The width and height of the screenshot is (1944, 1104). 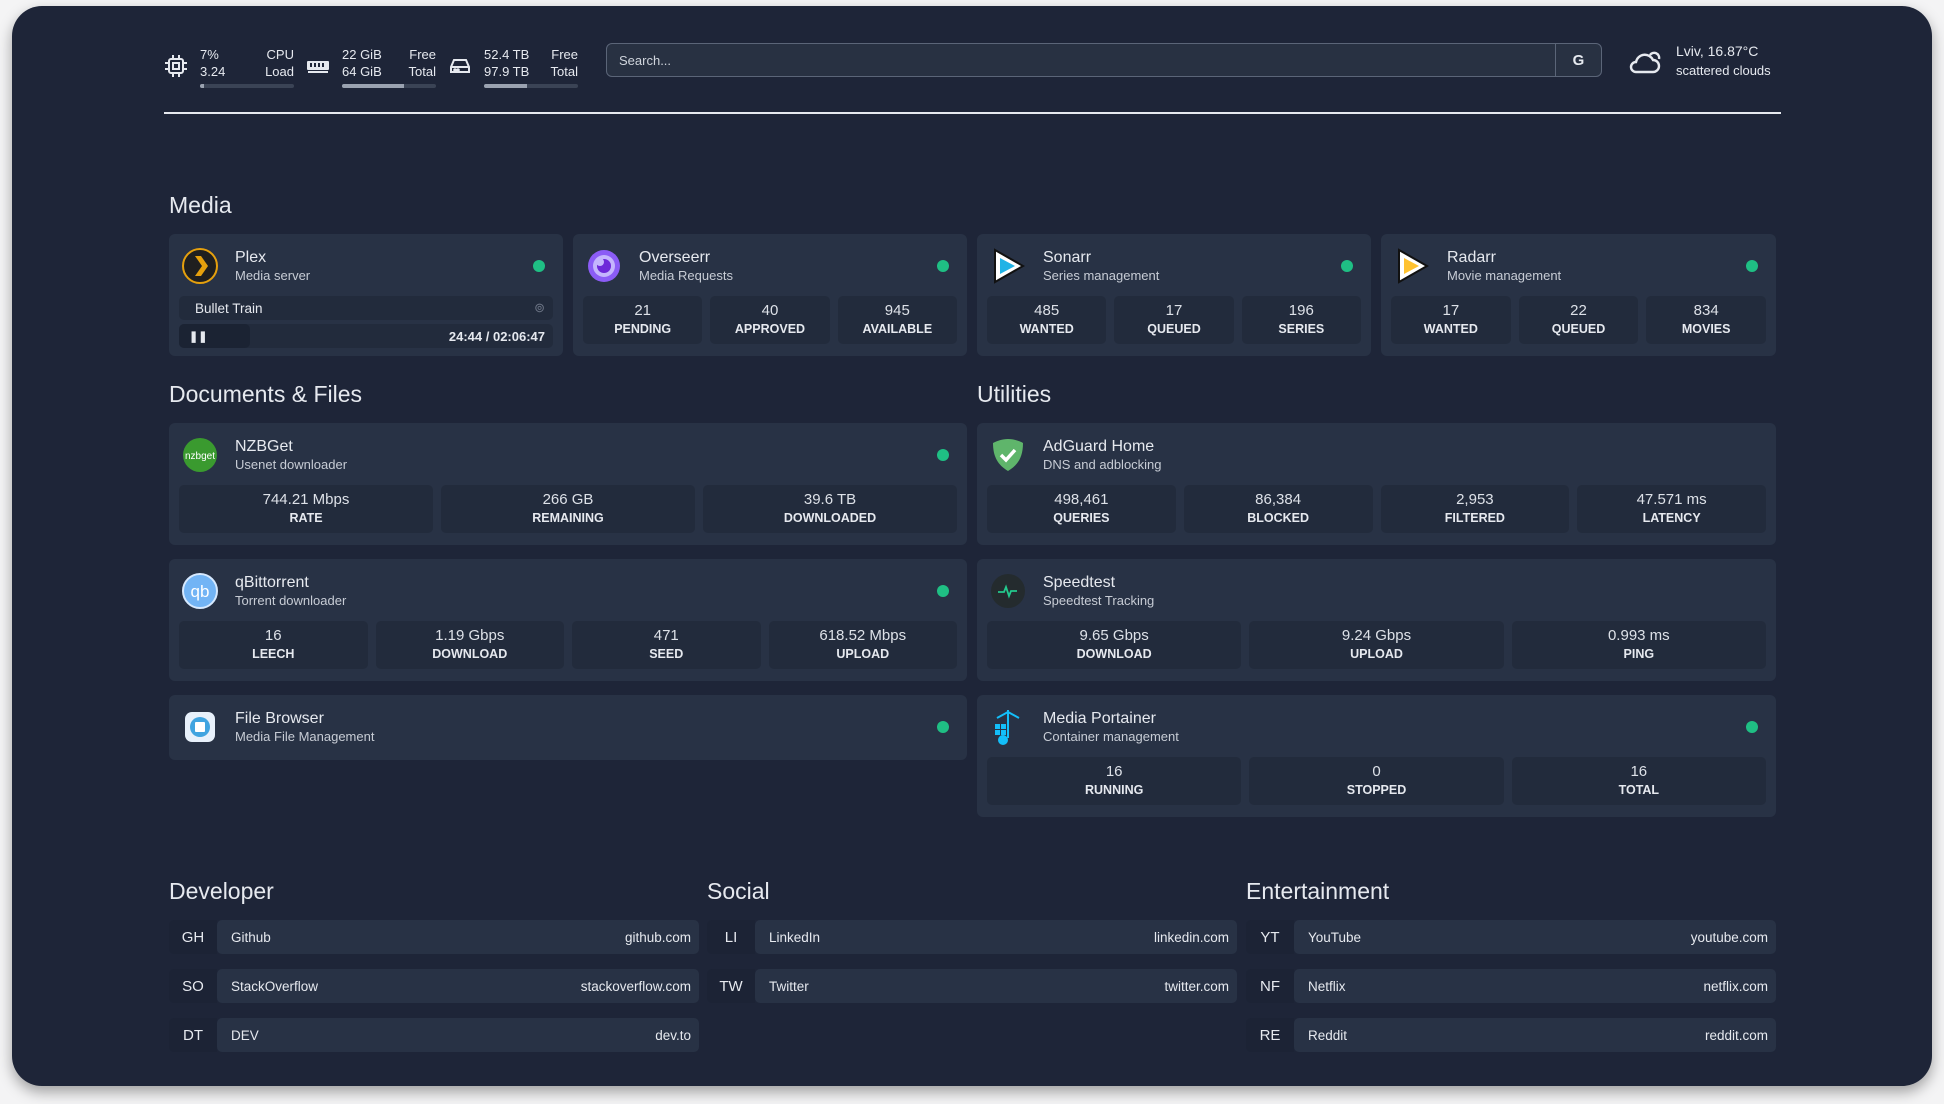 What do you see at coordinates (1376, 771) in the screenshot?
I see `stat-value: 0` at bounding box center [1376, 771].